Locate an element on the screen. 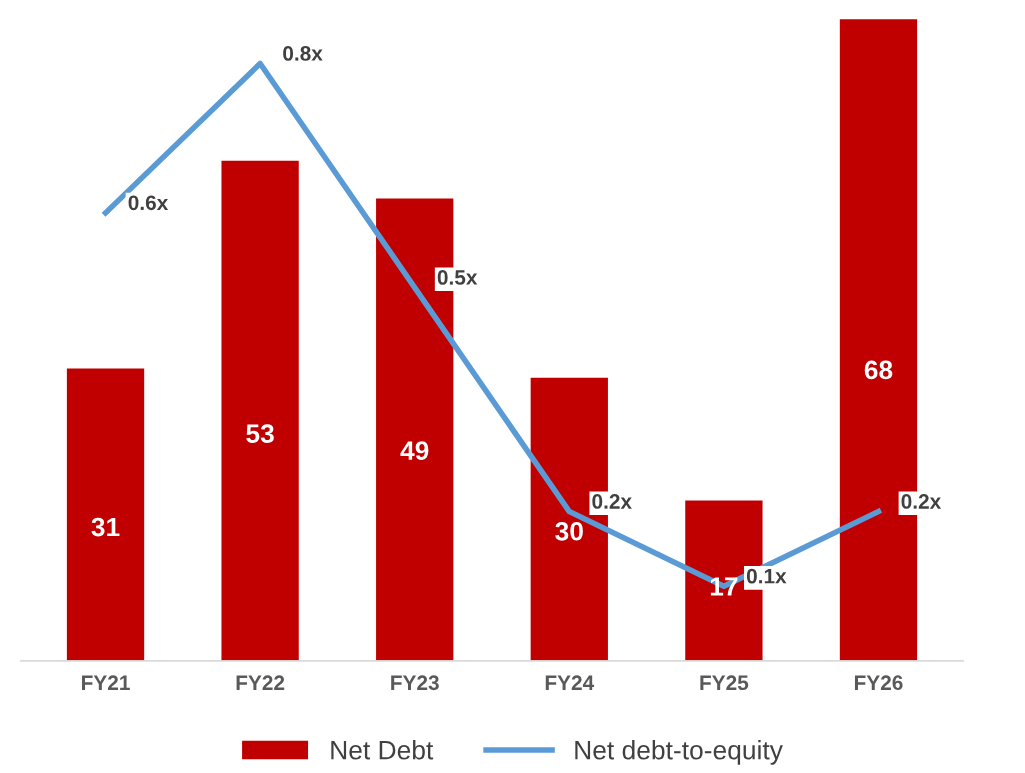 Image resolution: width=1025 pixels, height=773 pixels. data-label: 0.6x is located at coordinates (148, 203).